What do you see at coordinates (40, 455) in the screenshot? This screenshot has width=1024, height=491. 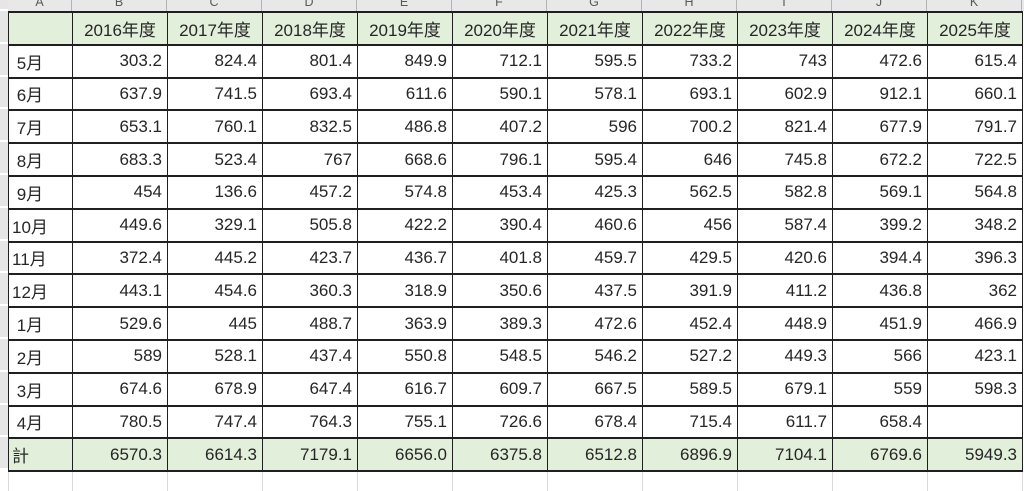 I see `total-label-cell: 計` at bounding box center [40, 455].